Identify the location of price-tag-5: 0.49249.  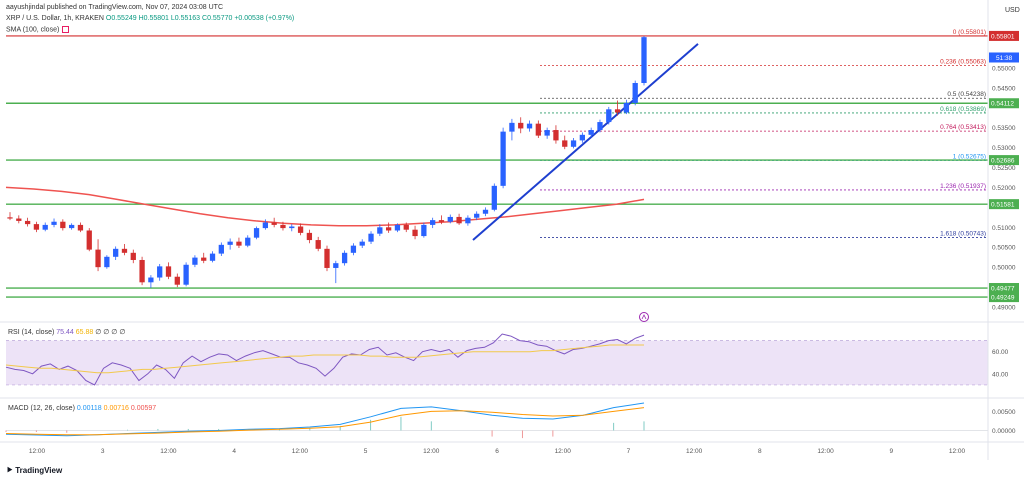
(1003, 298).